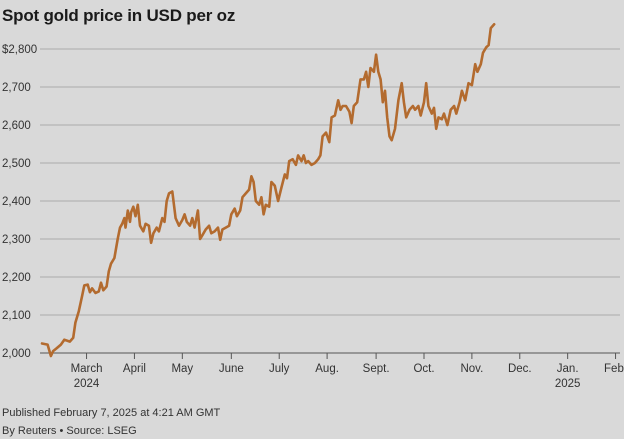  What do you see at coordinates (134, 369) in the screenshot?
I see `x-tick-label: April` at bounding box center [134, 369].